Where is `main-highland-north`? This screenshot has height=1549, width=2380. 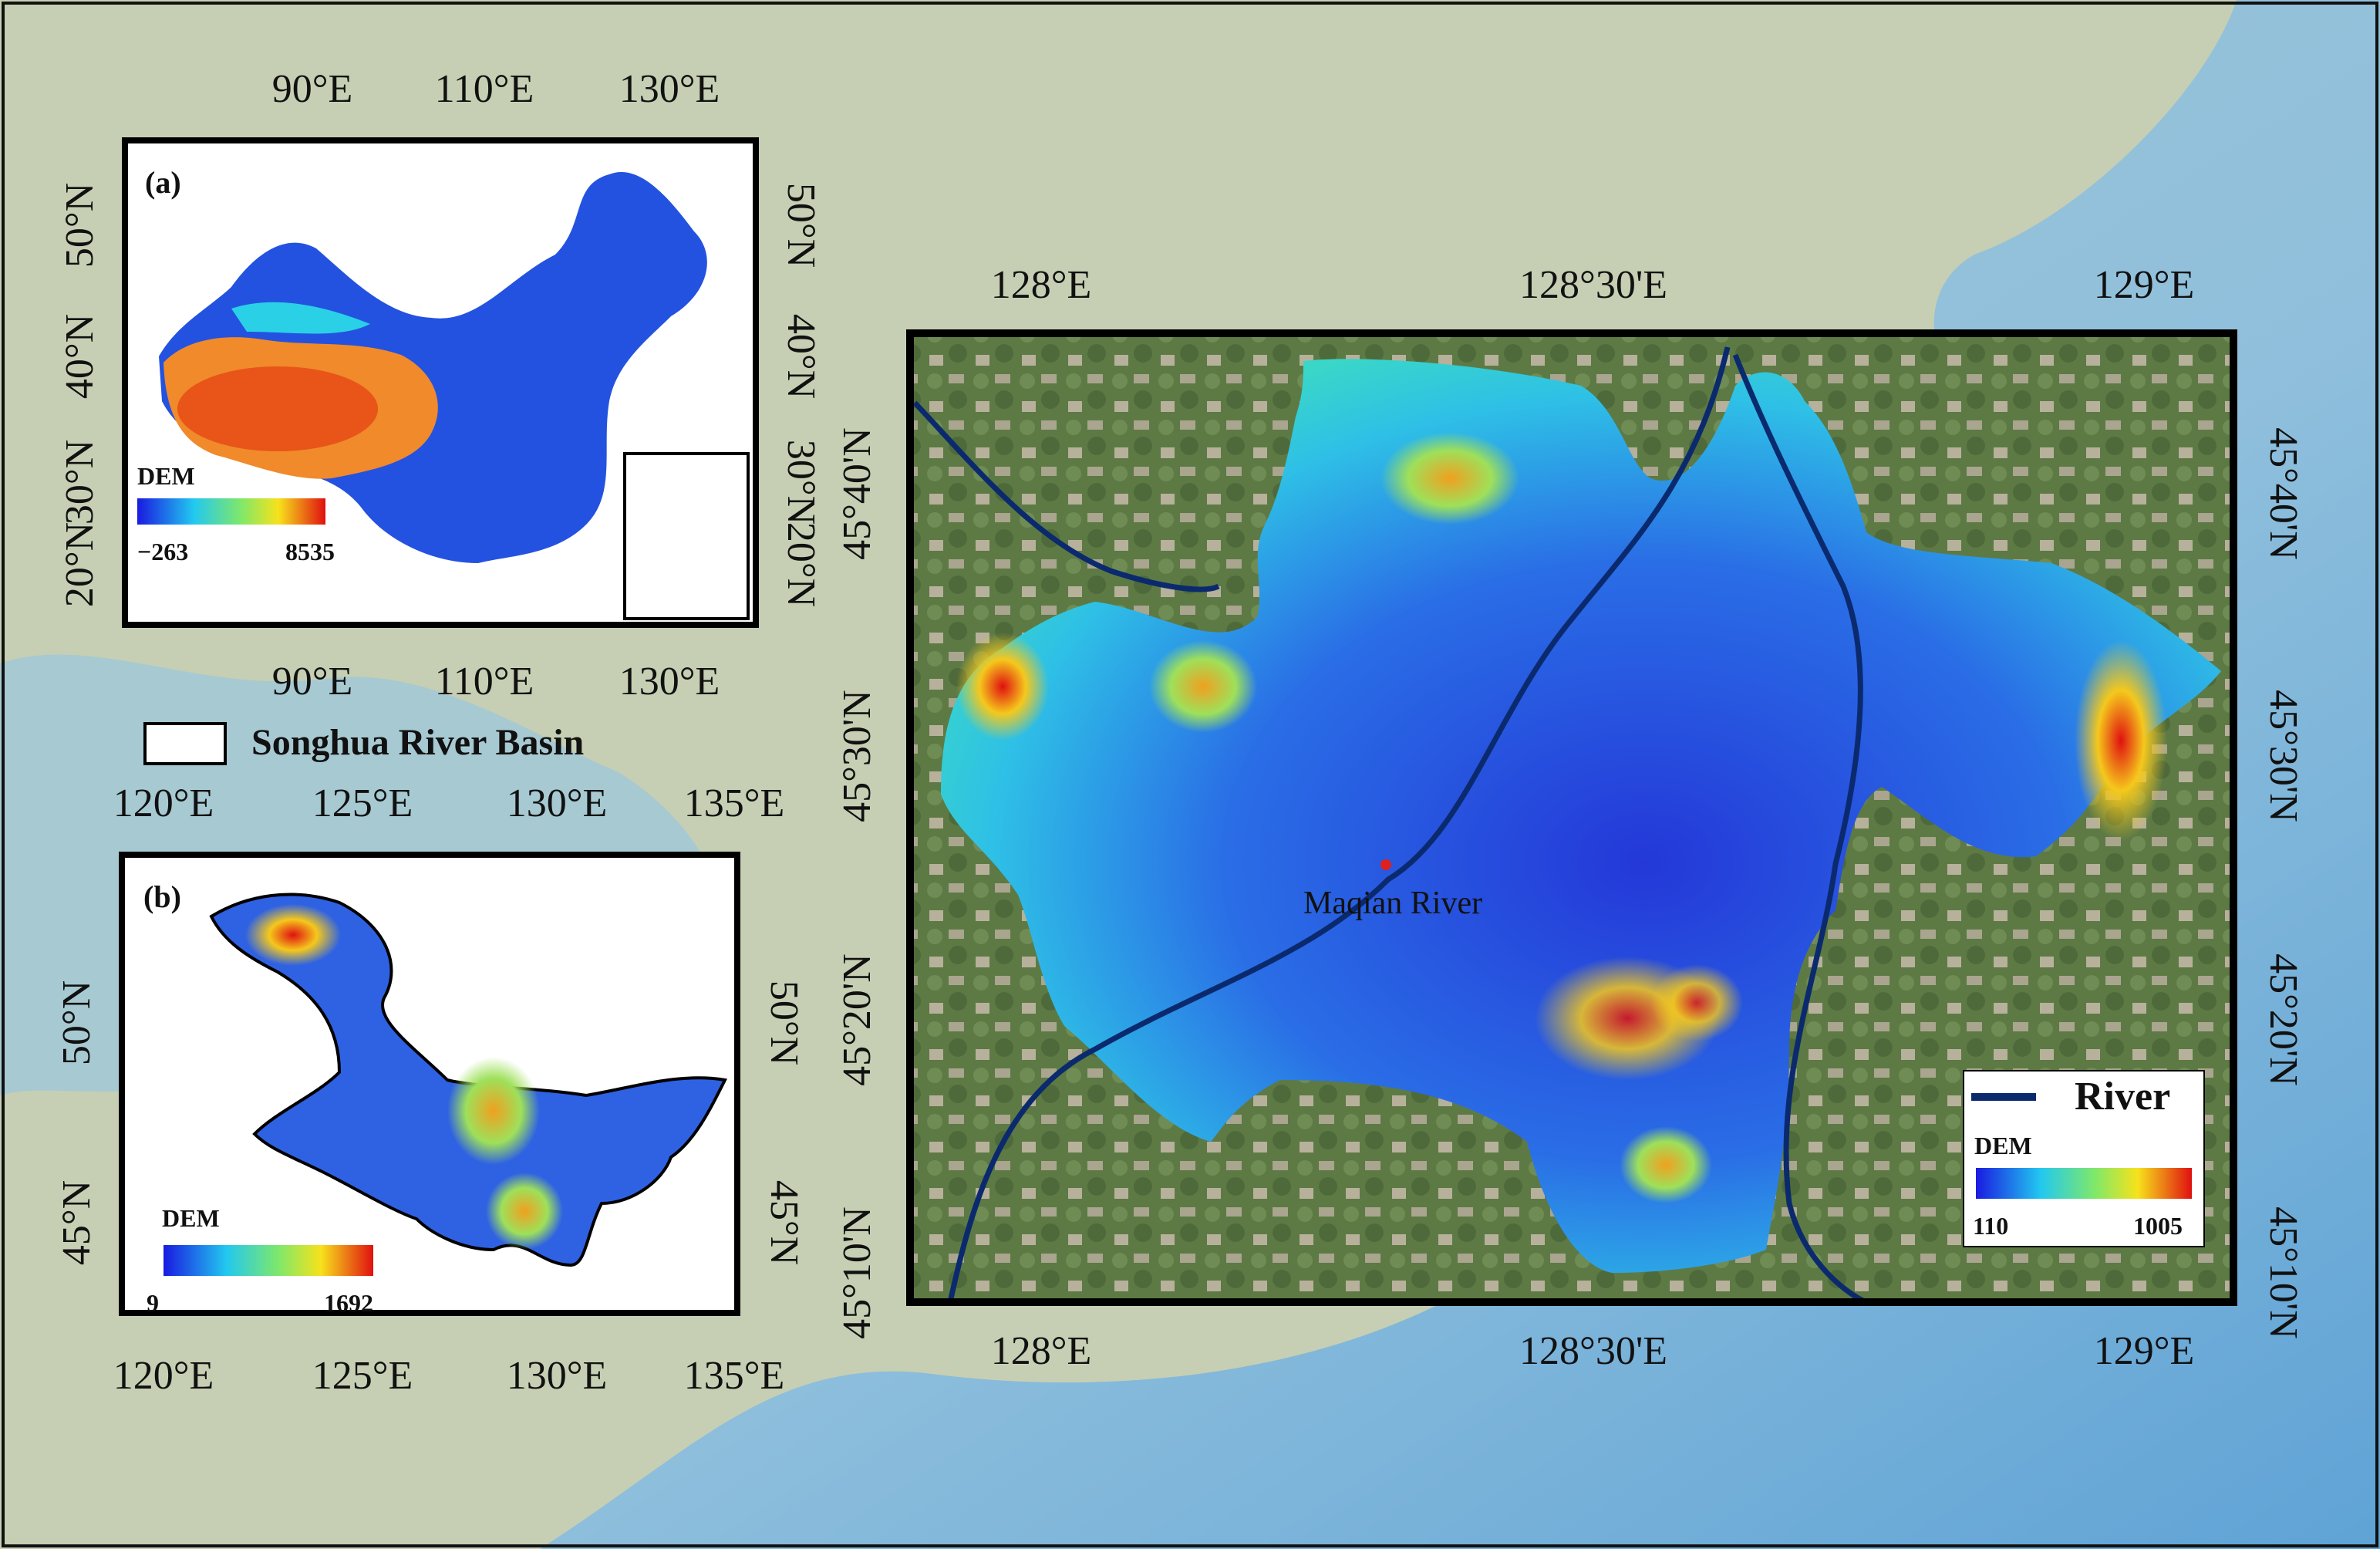
main-highland-north is located at coordinates (1450, 478).